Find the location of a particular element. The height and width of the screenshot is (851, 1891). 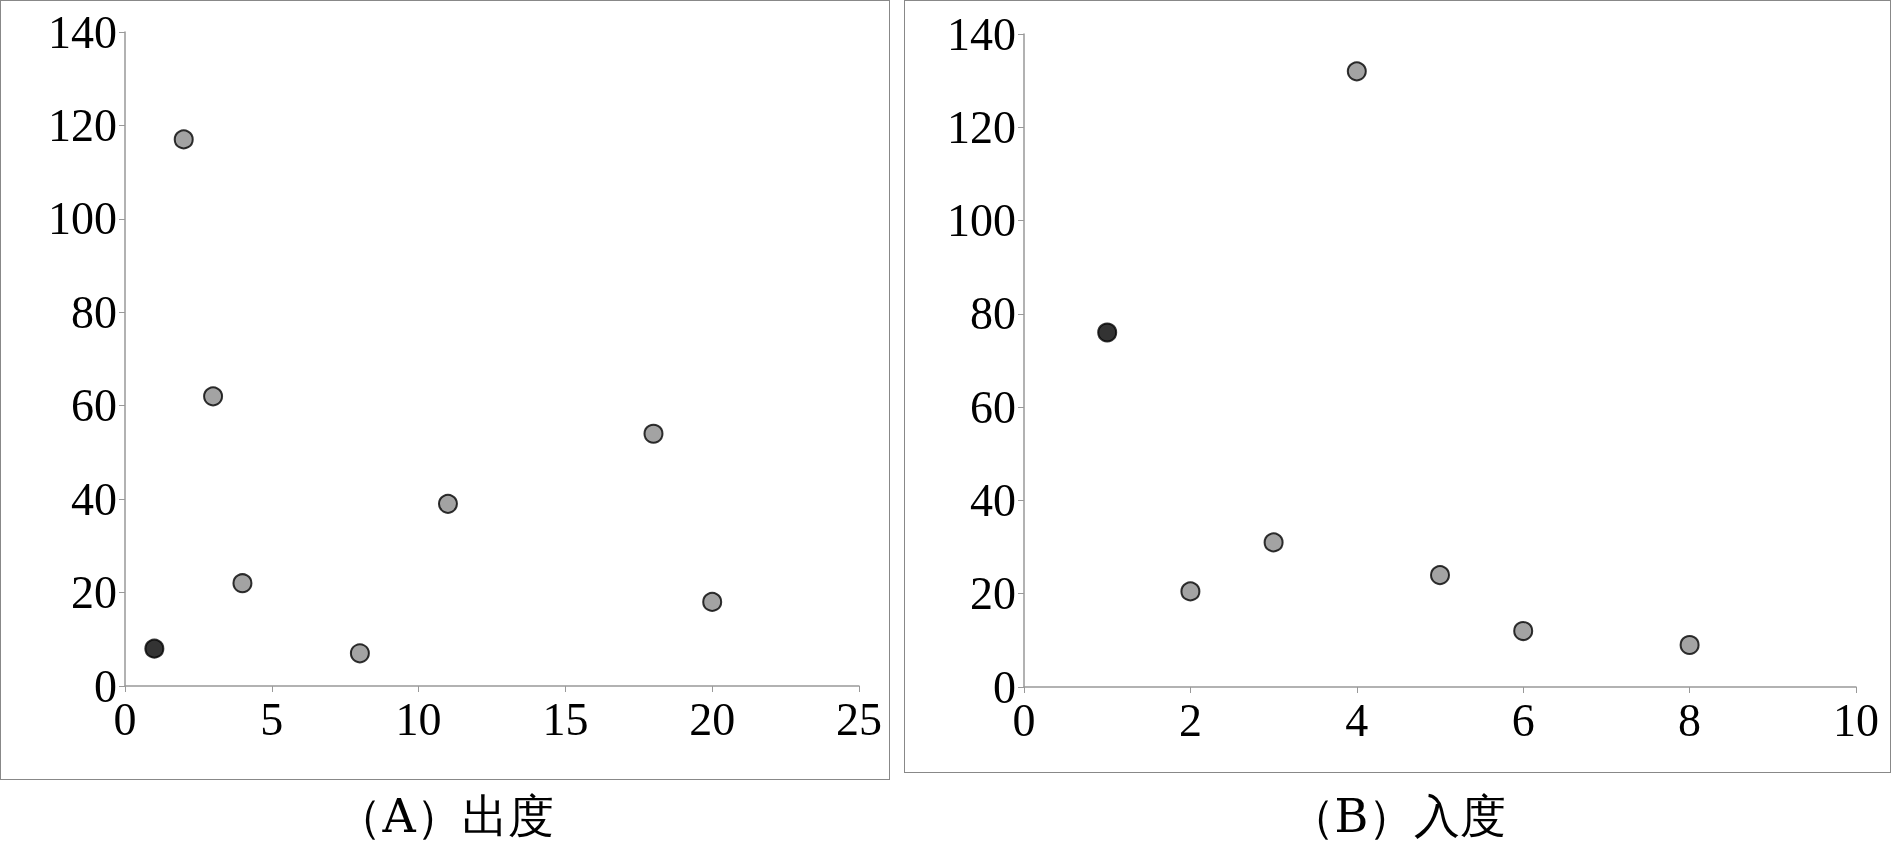

x-tick-label: 5 is located at coordinates (272, 719).